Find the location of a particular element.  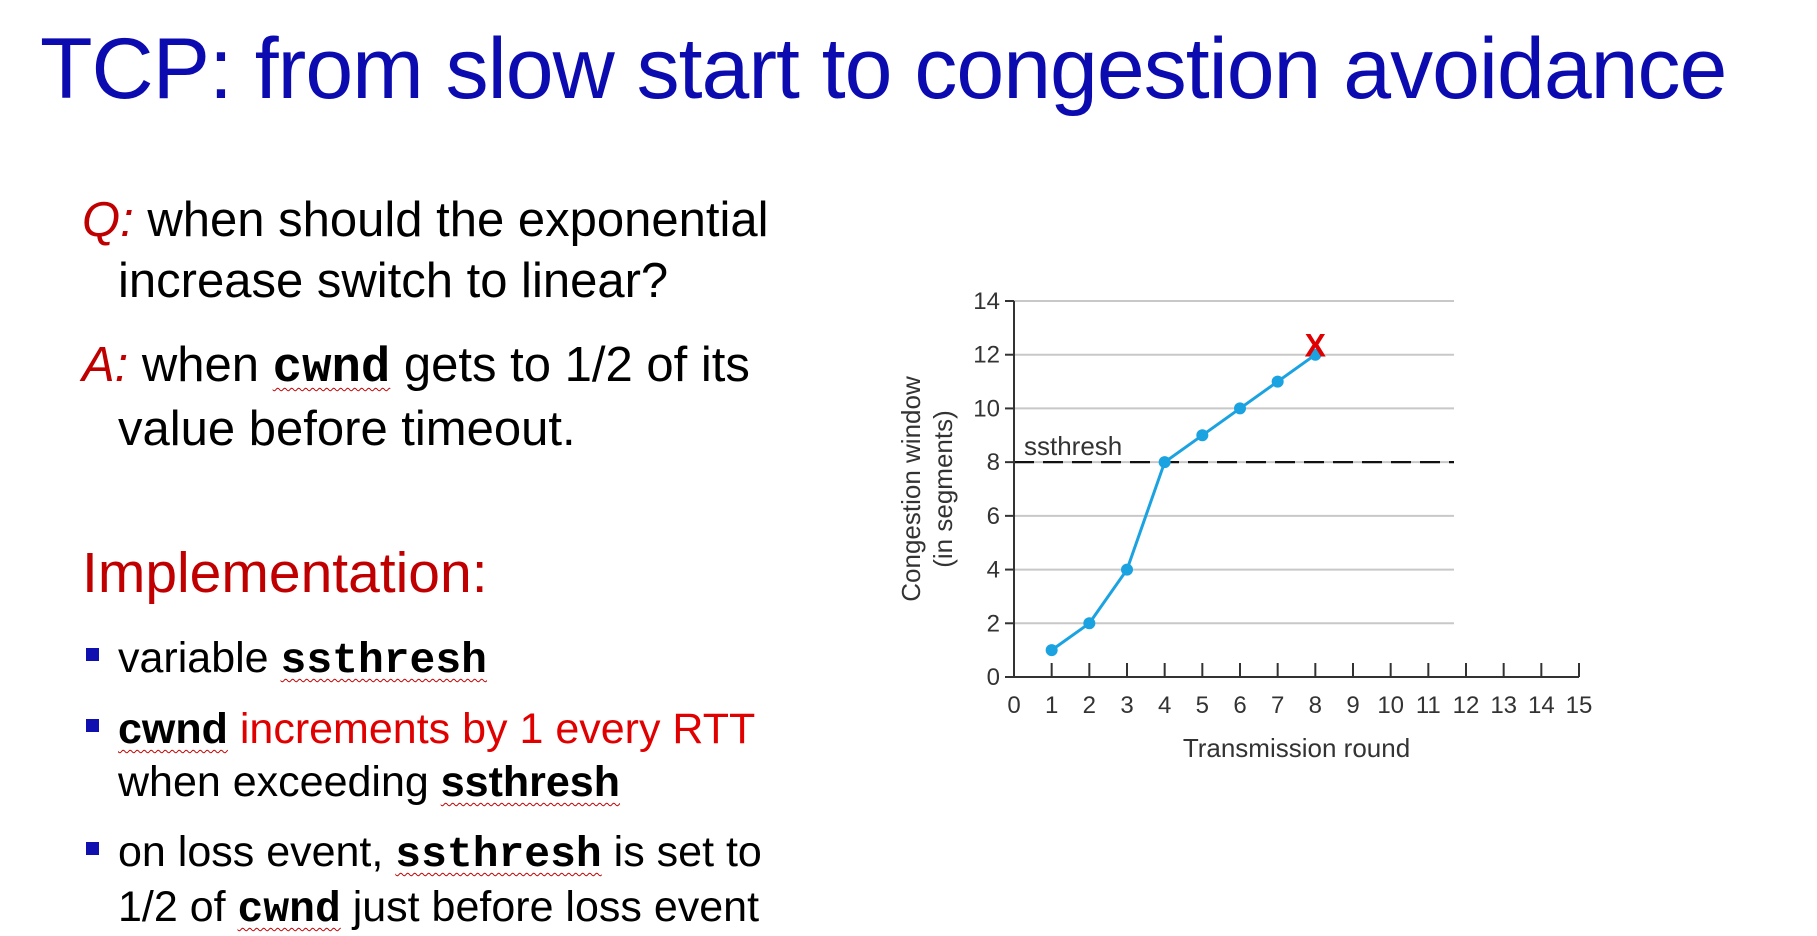

x-tick-label: 11 is located at coordinates (1428, 705).